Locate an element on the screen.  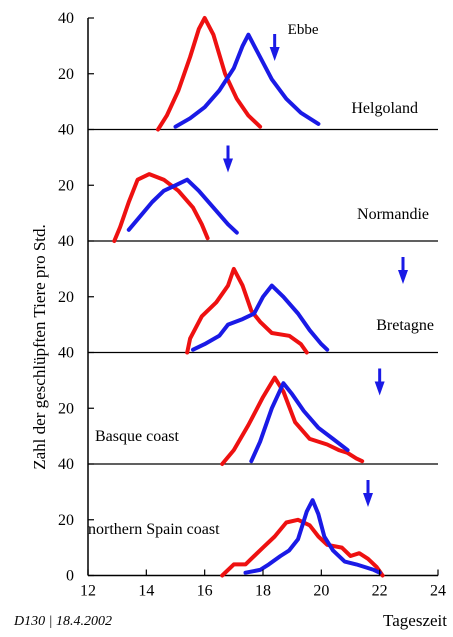
panel-helgoland: Helgoland Ebbe is located at coordinates (263, 74).